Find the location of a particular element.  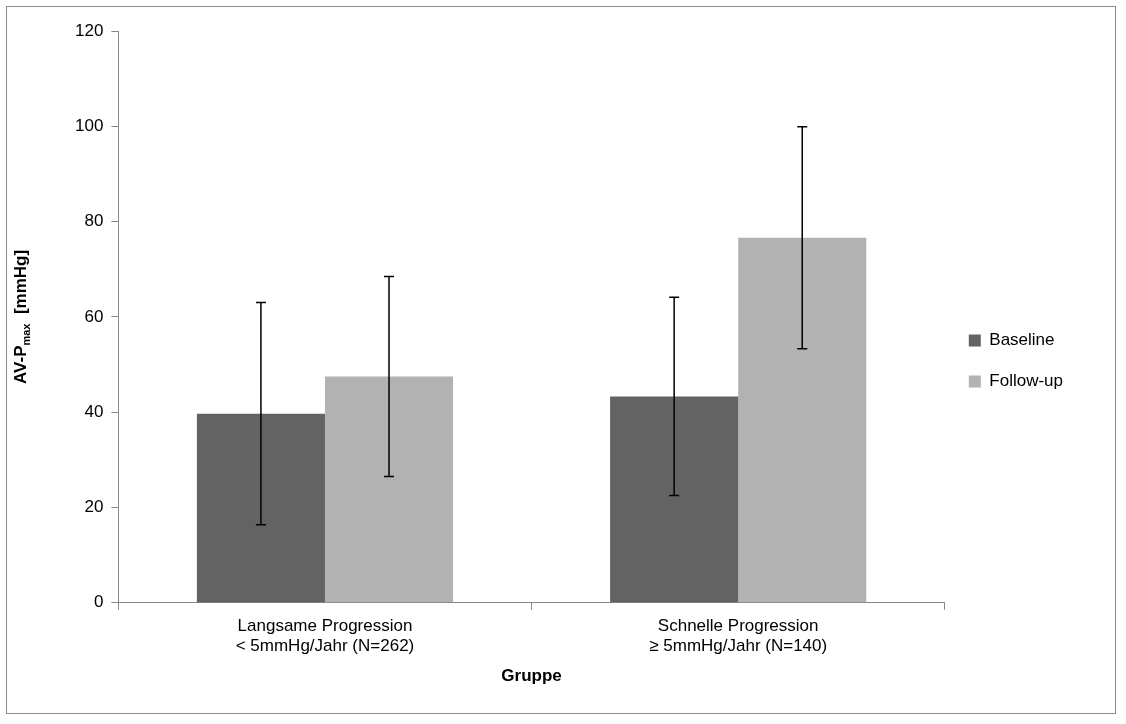

y-tick-label: 20 is located at coordinates (94, 507).